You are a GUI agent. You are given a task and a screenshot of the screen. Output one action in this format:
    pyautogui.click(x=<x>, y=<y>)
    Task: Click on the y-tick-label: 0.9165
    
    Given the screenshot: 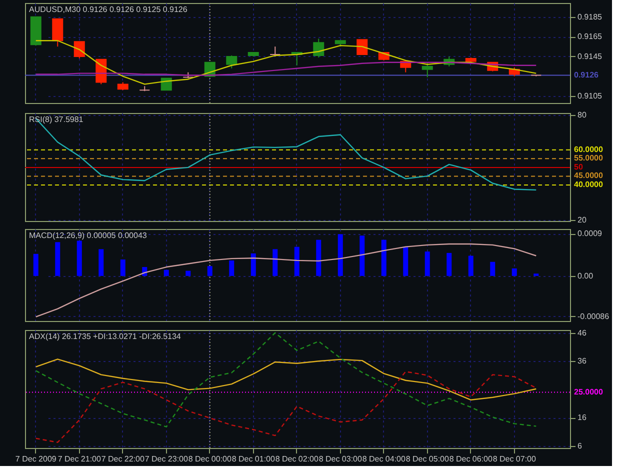 What is the action you would take?
    pyautogui.click(x=590, y=37)
    